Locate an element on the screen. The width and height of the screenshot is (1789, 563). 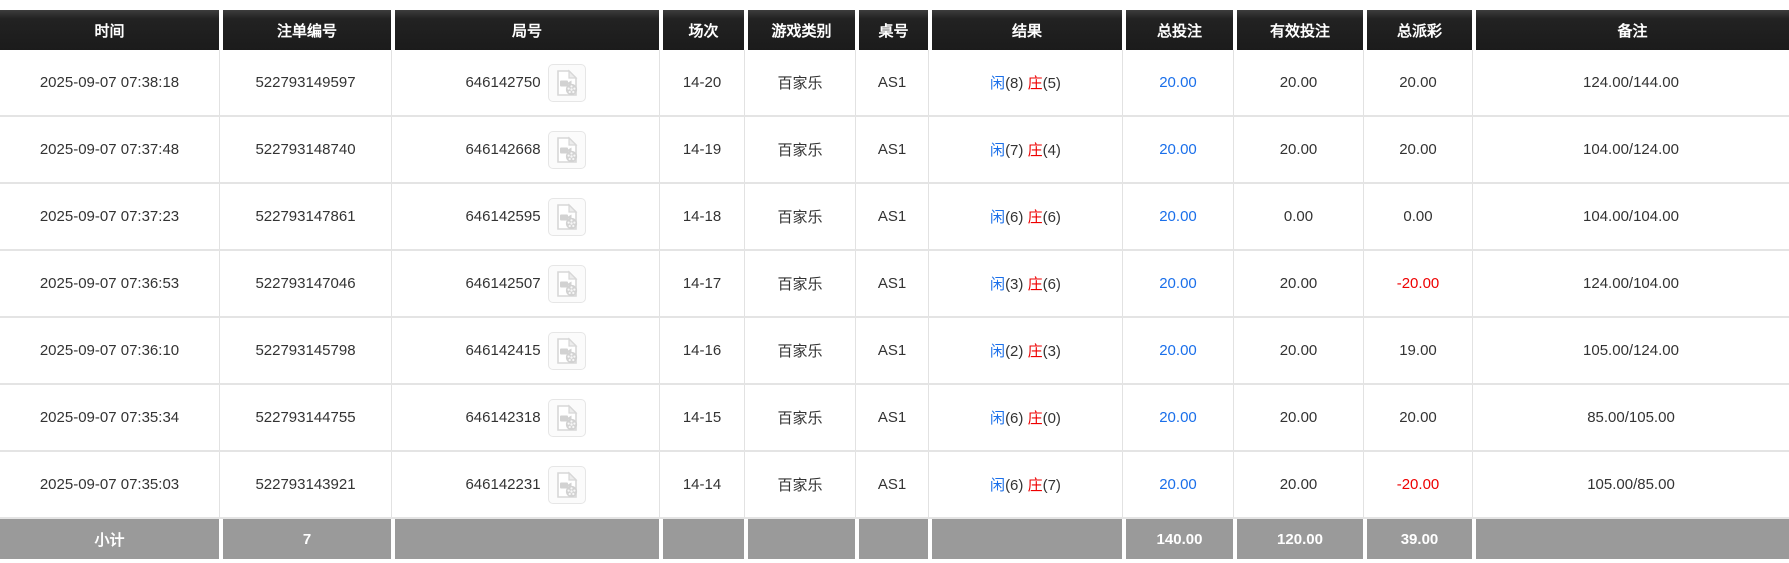
column-header-table-no: 桌号 is located at coordinates (891, 30).